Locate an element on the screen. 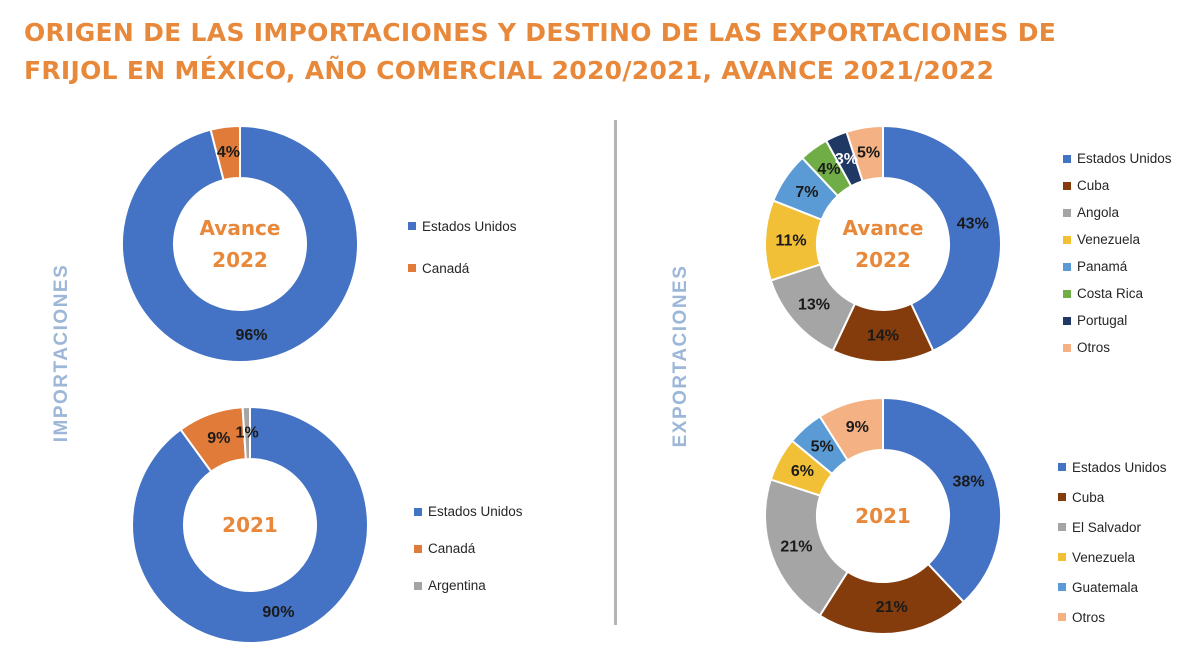 The width and height of the screenshot is (1200, 653). exp2021-label-guatemala: 5% is located at coordinates (822, 446).